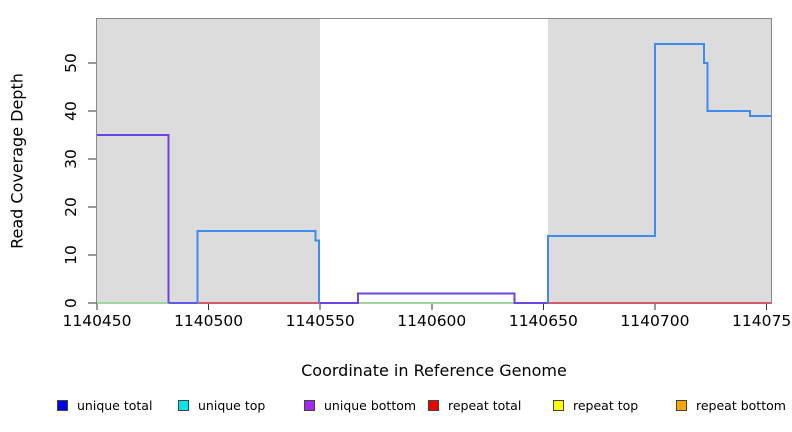  What do you see at coordinates (115, 405) in the screenshot?
I see `legend-label: unique total` at bounding box center [115, 405].